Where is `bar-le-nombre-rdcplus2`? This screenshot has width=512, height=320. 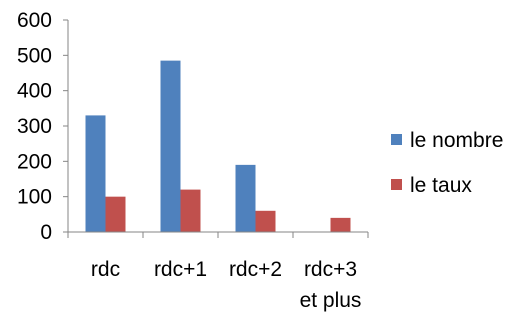
bar-le-nombre-rdcplus2 is located at coordinates (245, 198).